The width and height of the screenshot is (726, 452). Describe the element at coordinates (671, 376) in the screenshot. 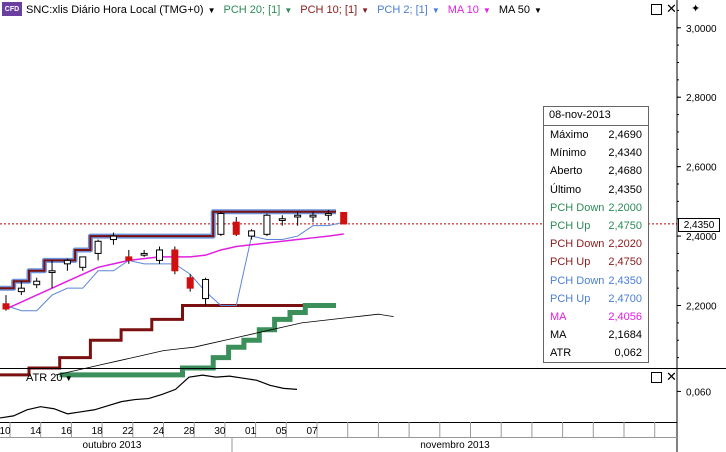

I see `atr-close-button: ✕` at that location.